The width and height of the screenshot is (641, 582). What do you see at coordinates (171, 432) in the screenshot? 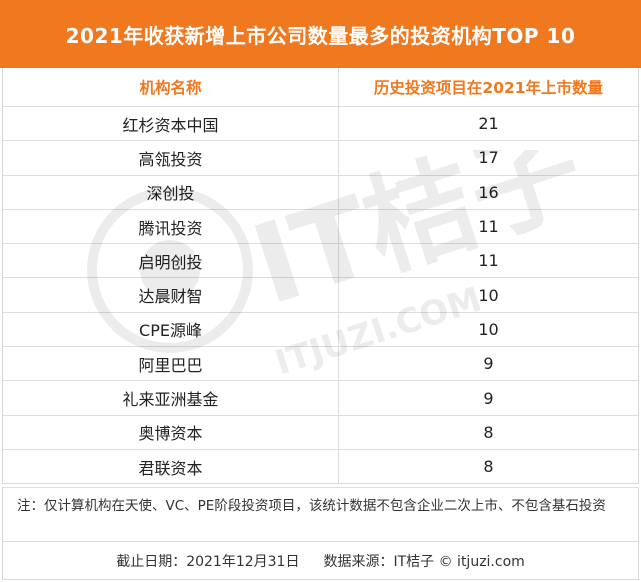
I see `institution-name: 奥博资本` at bounding box center [171, 432].